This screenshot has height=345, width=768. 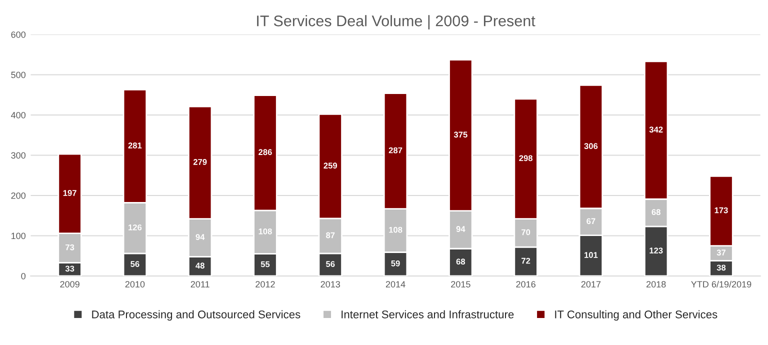 I want to click on data-label: 298, so click(x=526, y=158).